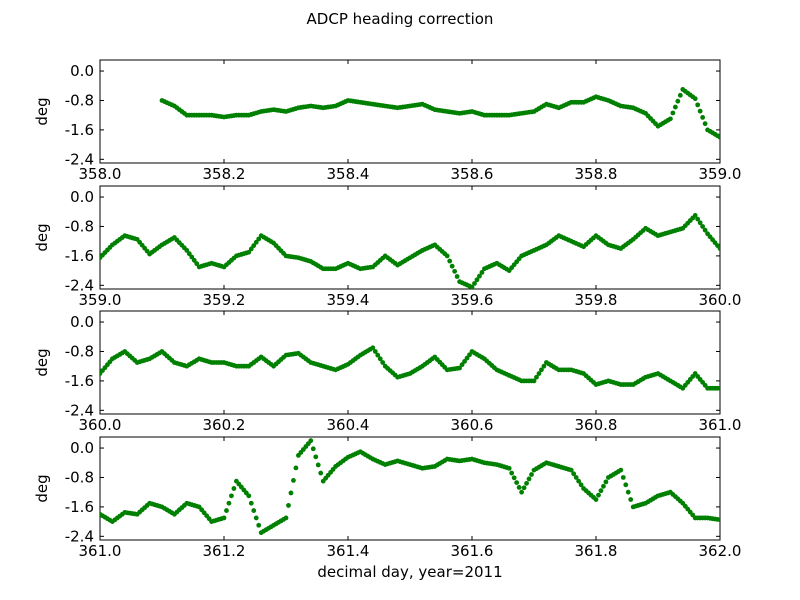  What do you see at coordinates (596, 174) in the screenshot?
I see `x-tick-label: 358.8` at bounding box center [596, 174].